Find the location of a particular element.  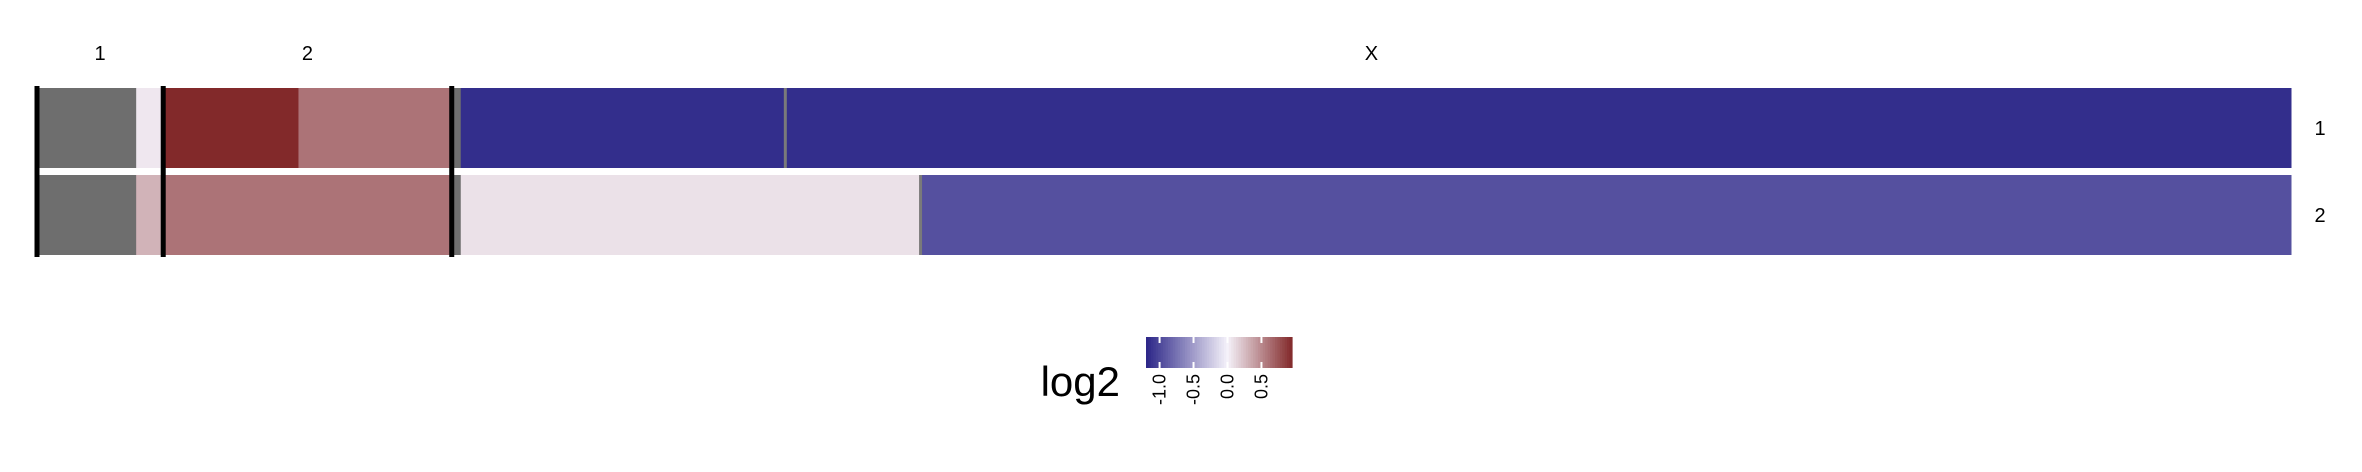

chromosome-separators is located at coordinates (244, 171).